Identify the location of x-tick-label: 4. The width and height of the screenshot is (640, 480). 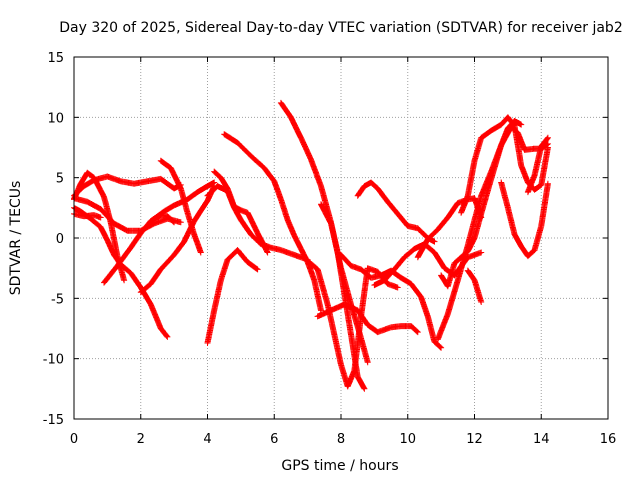
(207, 439).